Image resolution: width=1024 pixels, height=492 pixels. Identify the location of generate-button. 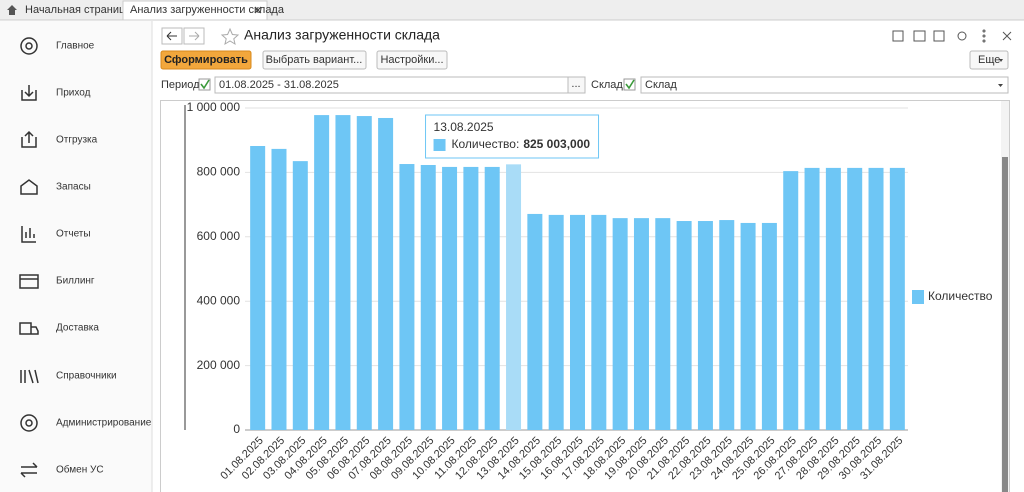
(206, 60).